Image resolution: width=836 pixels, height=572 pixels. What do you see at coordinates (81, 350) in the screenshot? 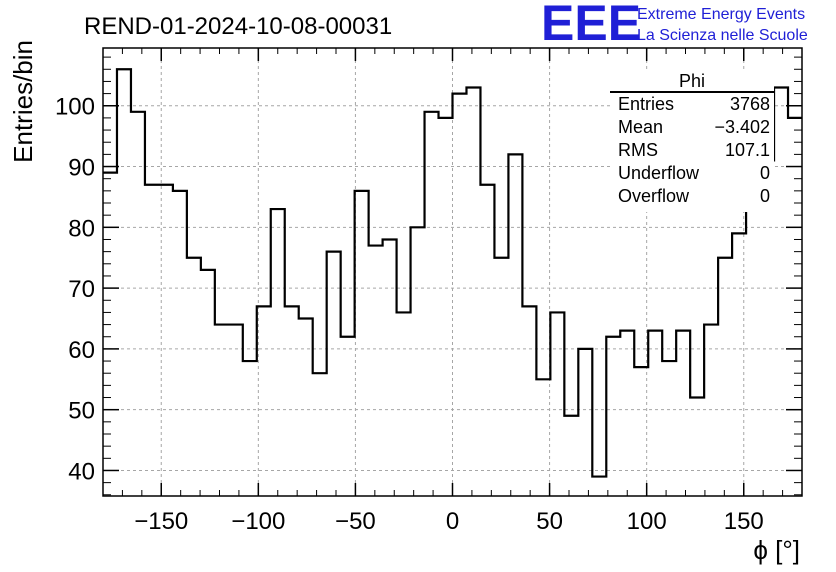
I see `y-tick-label: 60` at bounding box center [81, 350].